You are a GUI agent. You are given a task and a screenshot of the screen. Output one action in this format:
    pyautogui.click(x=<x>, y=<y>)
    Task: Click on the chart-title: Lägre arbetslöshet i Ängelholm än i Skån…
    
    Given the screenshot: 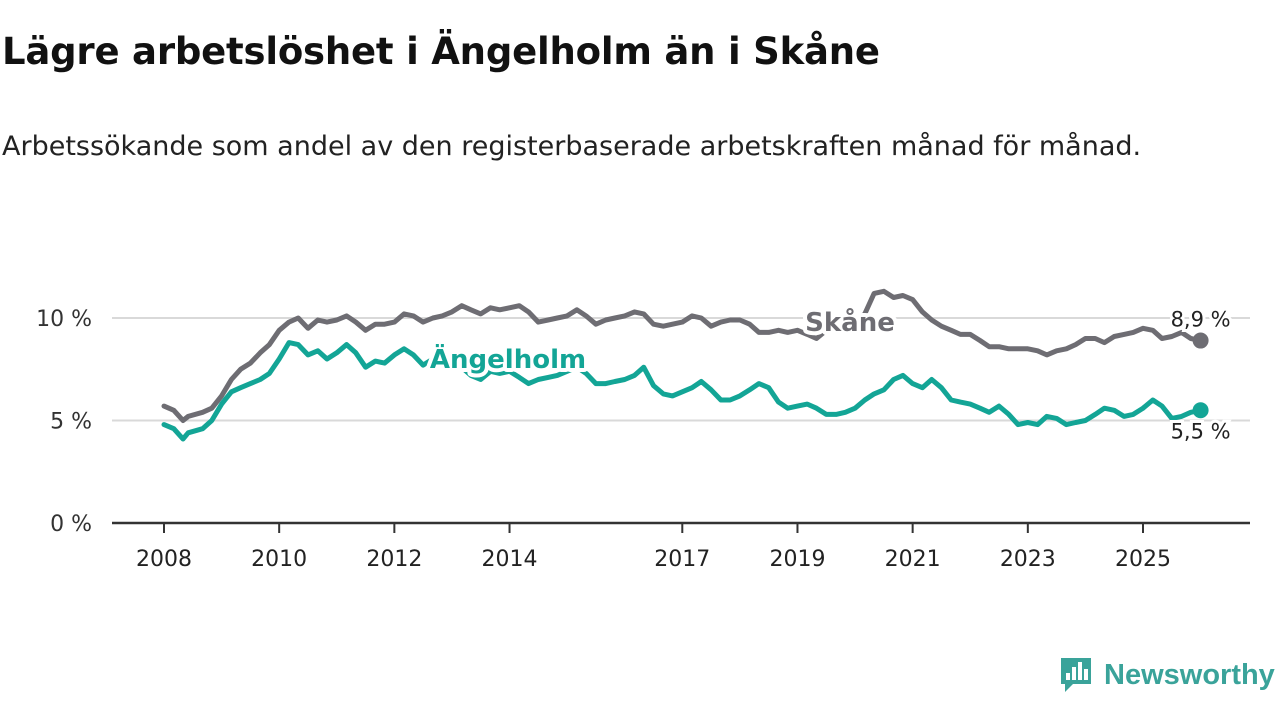 What is the action you would take?
    pyautogui.click(x=441, y=51)
    